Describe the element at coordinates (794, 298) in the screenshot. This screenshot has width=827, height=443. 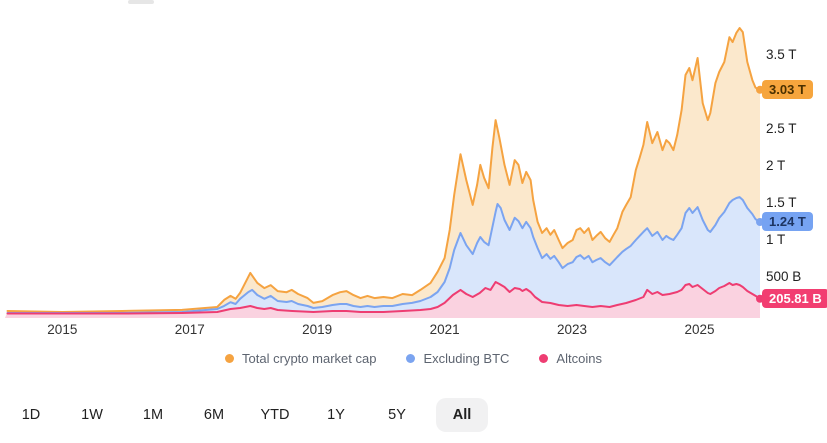
I see `current-value-badge-2: 205.81 B` at that location.